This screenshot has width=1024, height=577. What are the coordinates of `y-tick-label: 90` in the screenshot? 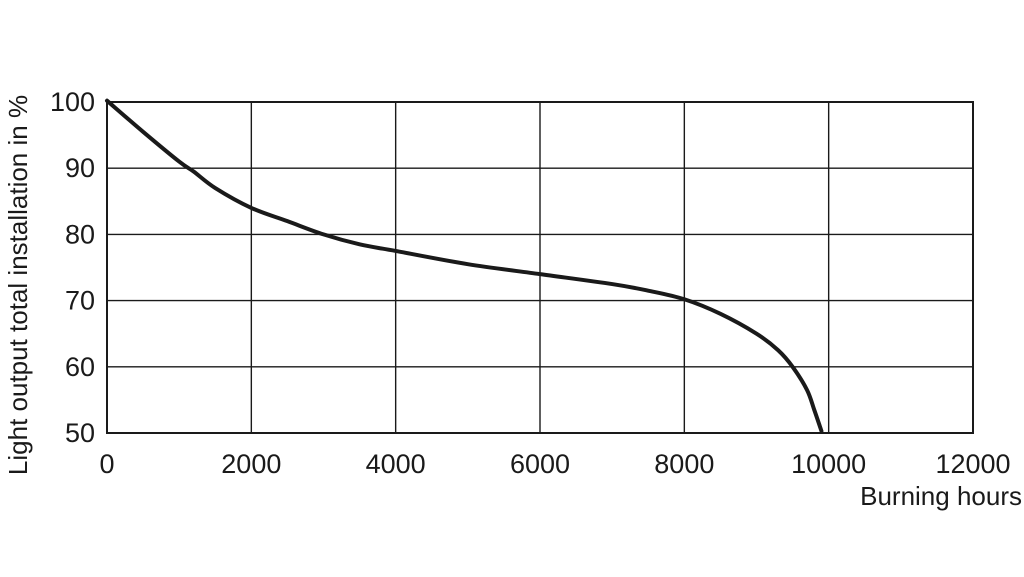 It's located at (80, 168).